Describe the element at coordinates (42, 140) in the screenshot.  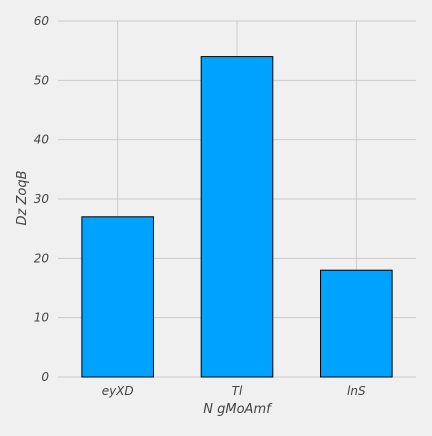
I see `y-tick-label: 40` at that location.